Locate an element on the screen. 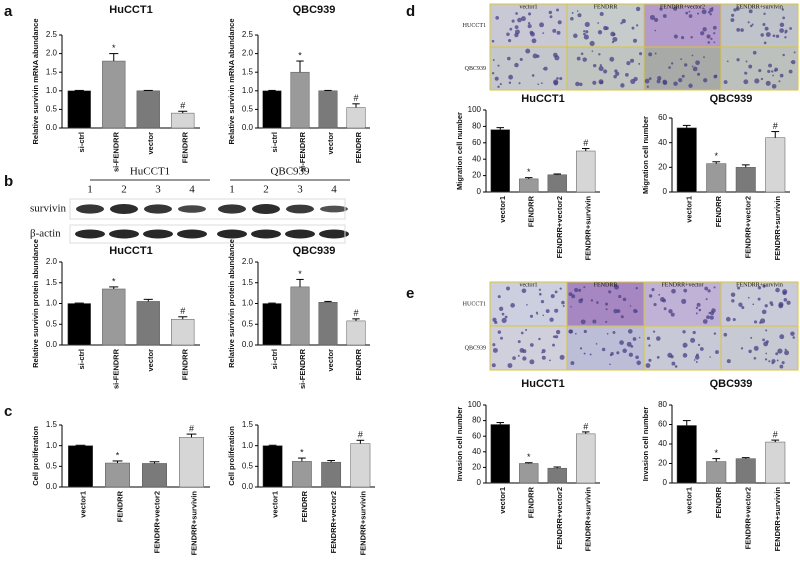  blot-group-label: HuCCT1 is located at coordinates (150, 172).